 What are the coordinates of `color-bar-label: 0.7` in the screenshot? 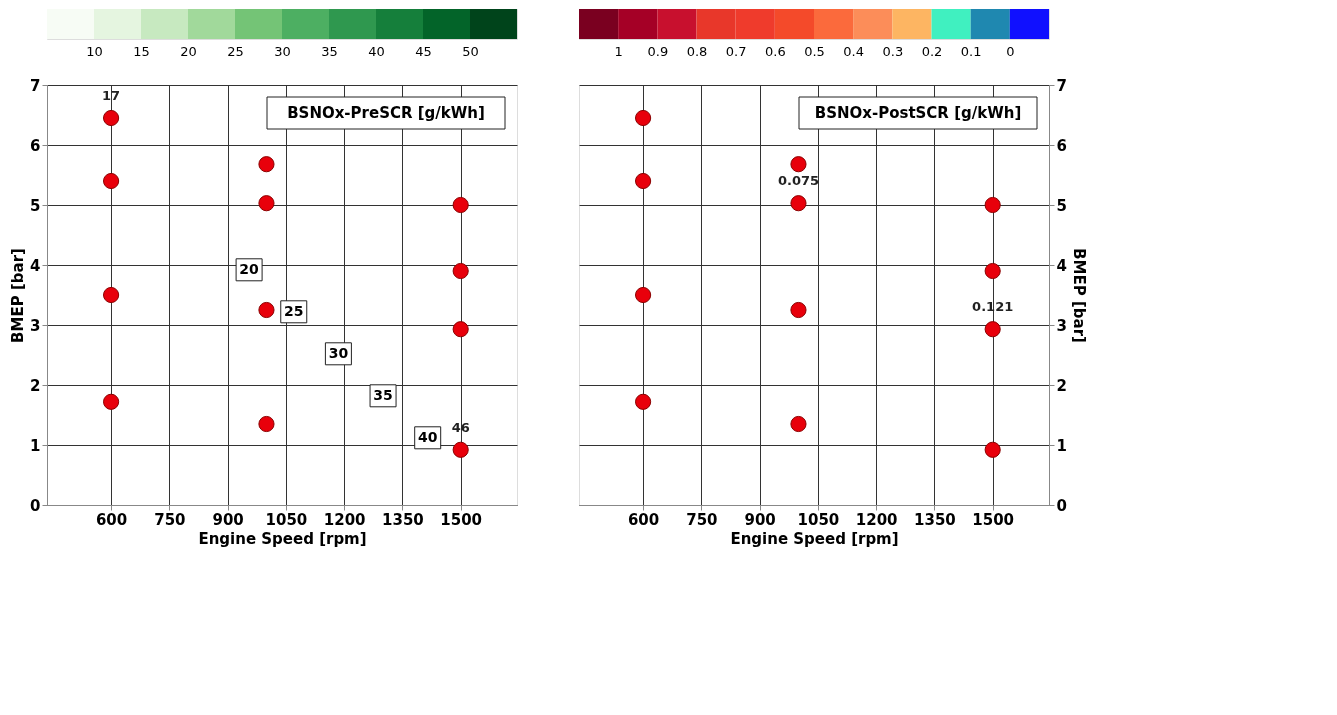 It's located at (736, 51).